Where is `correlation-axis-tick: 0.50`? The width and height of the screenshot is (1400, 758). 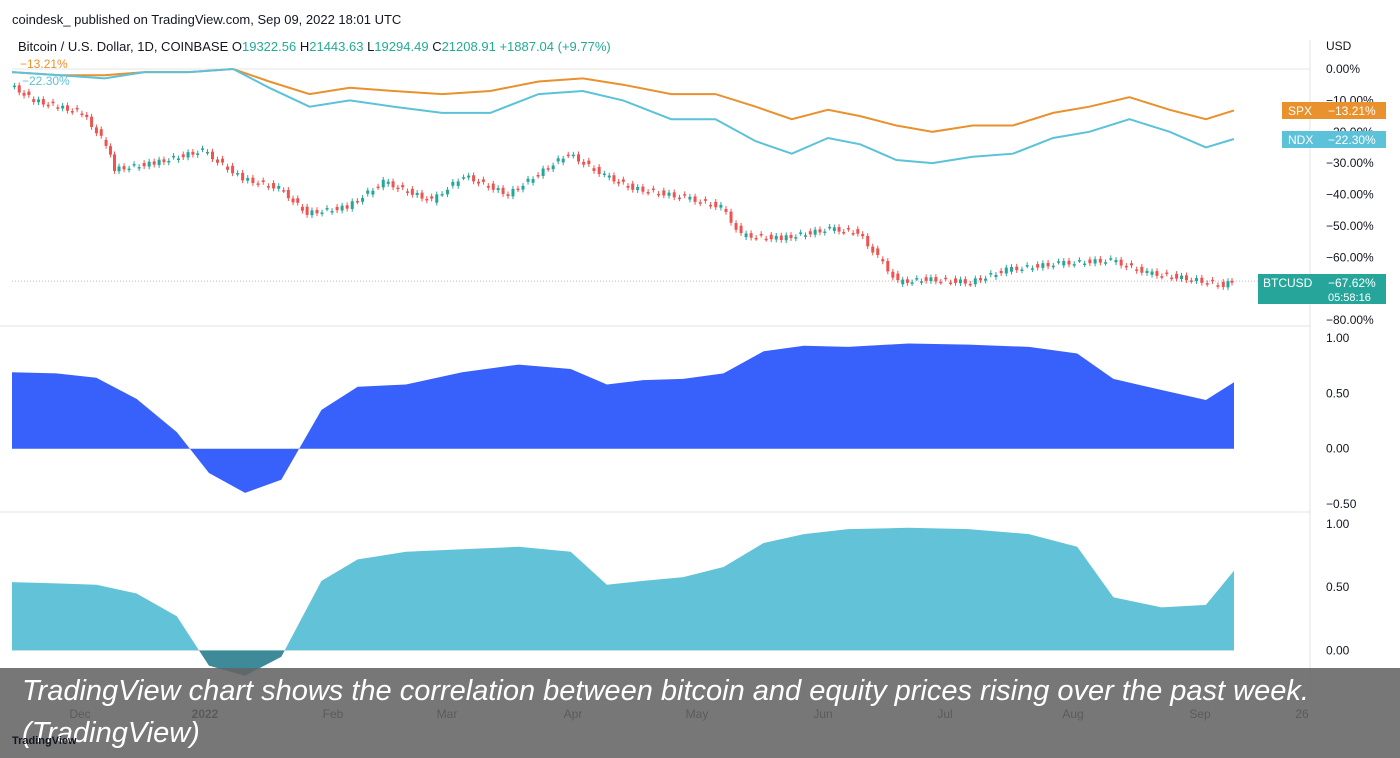 correlation-axis-tick: 0.50 is located at coordinates (1338, 393).